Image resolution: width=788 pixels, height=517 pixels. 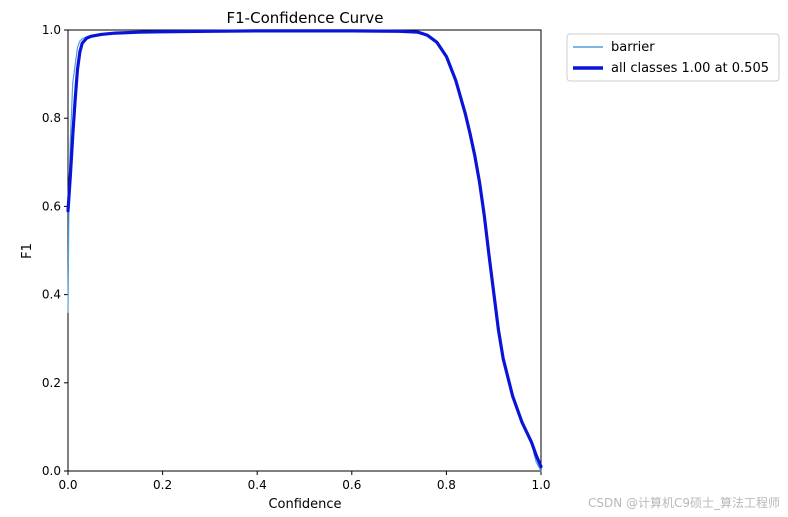 I want to click on x-tick-label: 0.4, so click(x=257, y=485).